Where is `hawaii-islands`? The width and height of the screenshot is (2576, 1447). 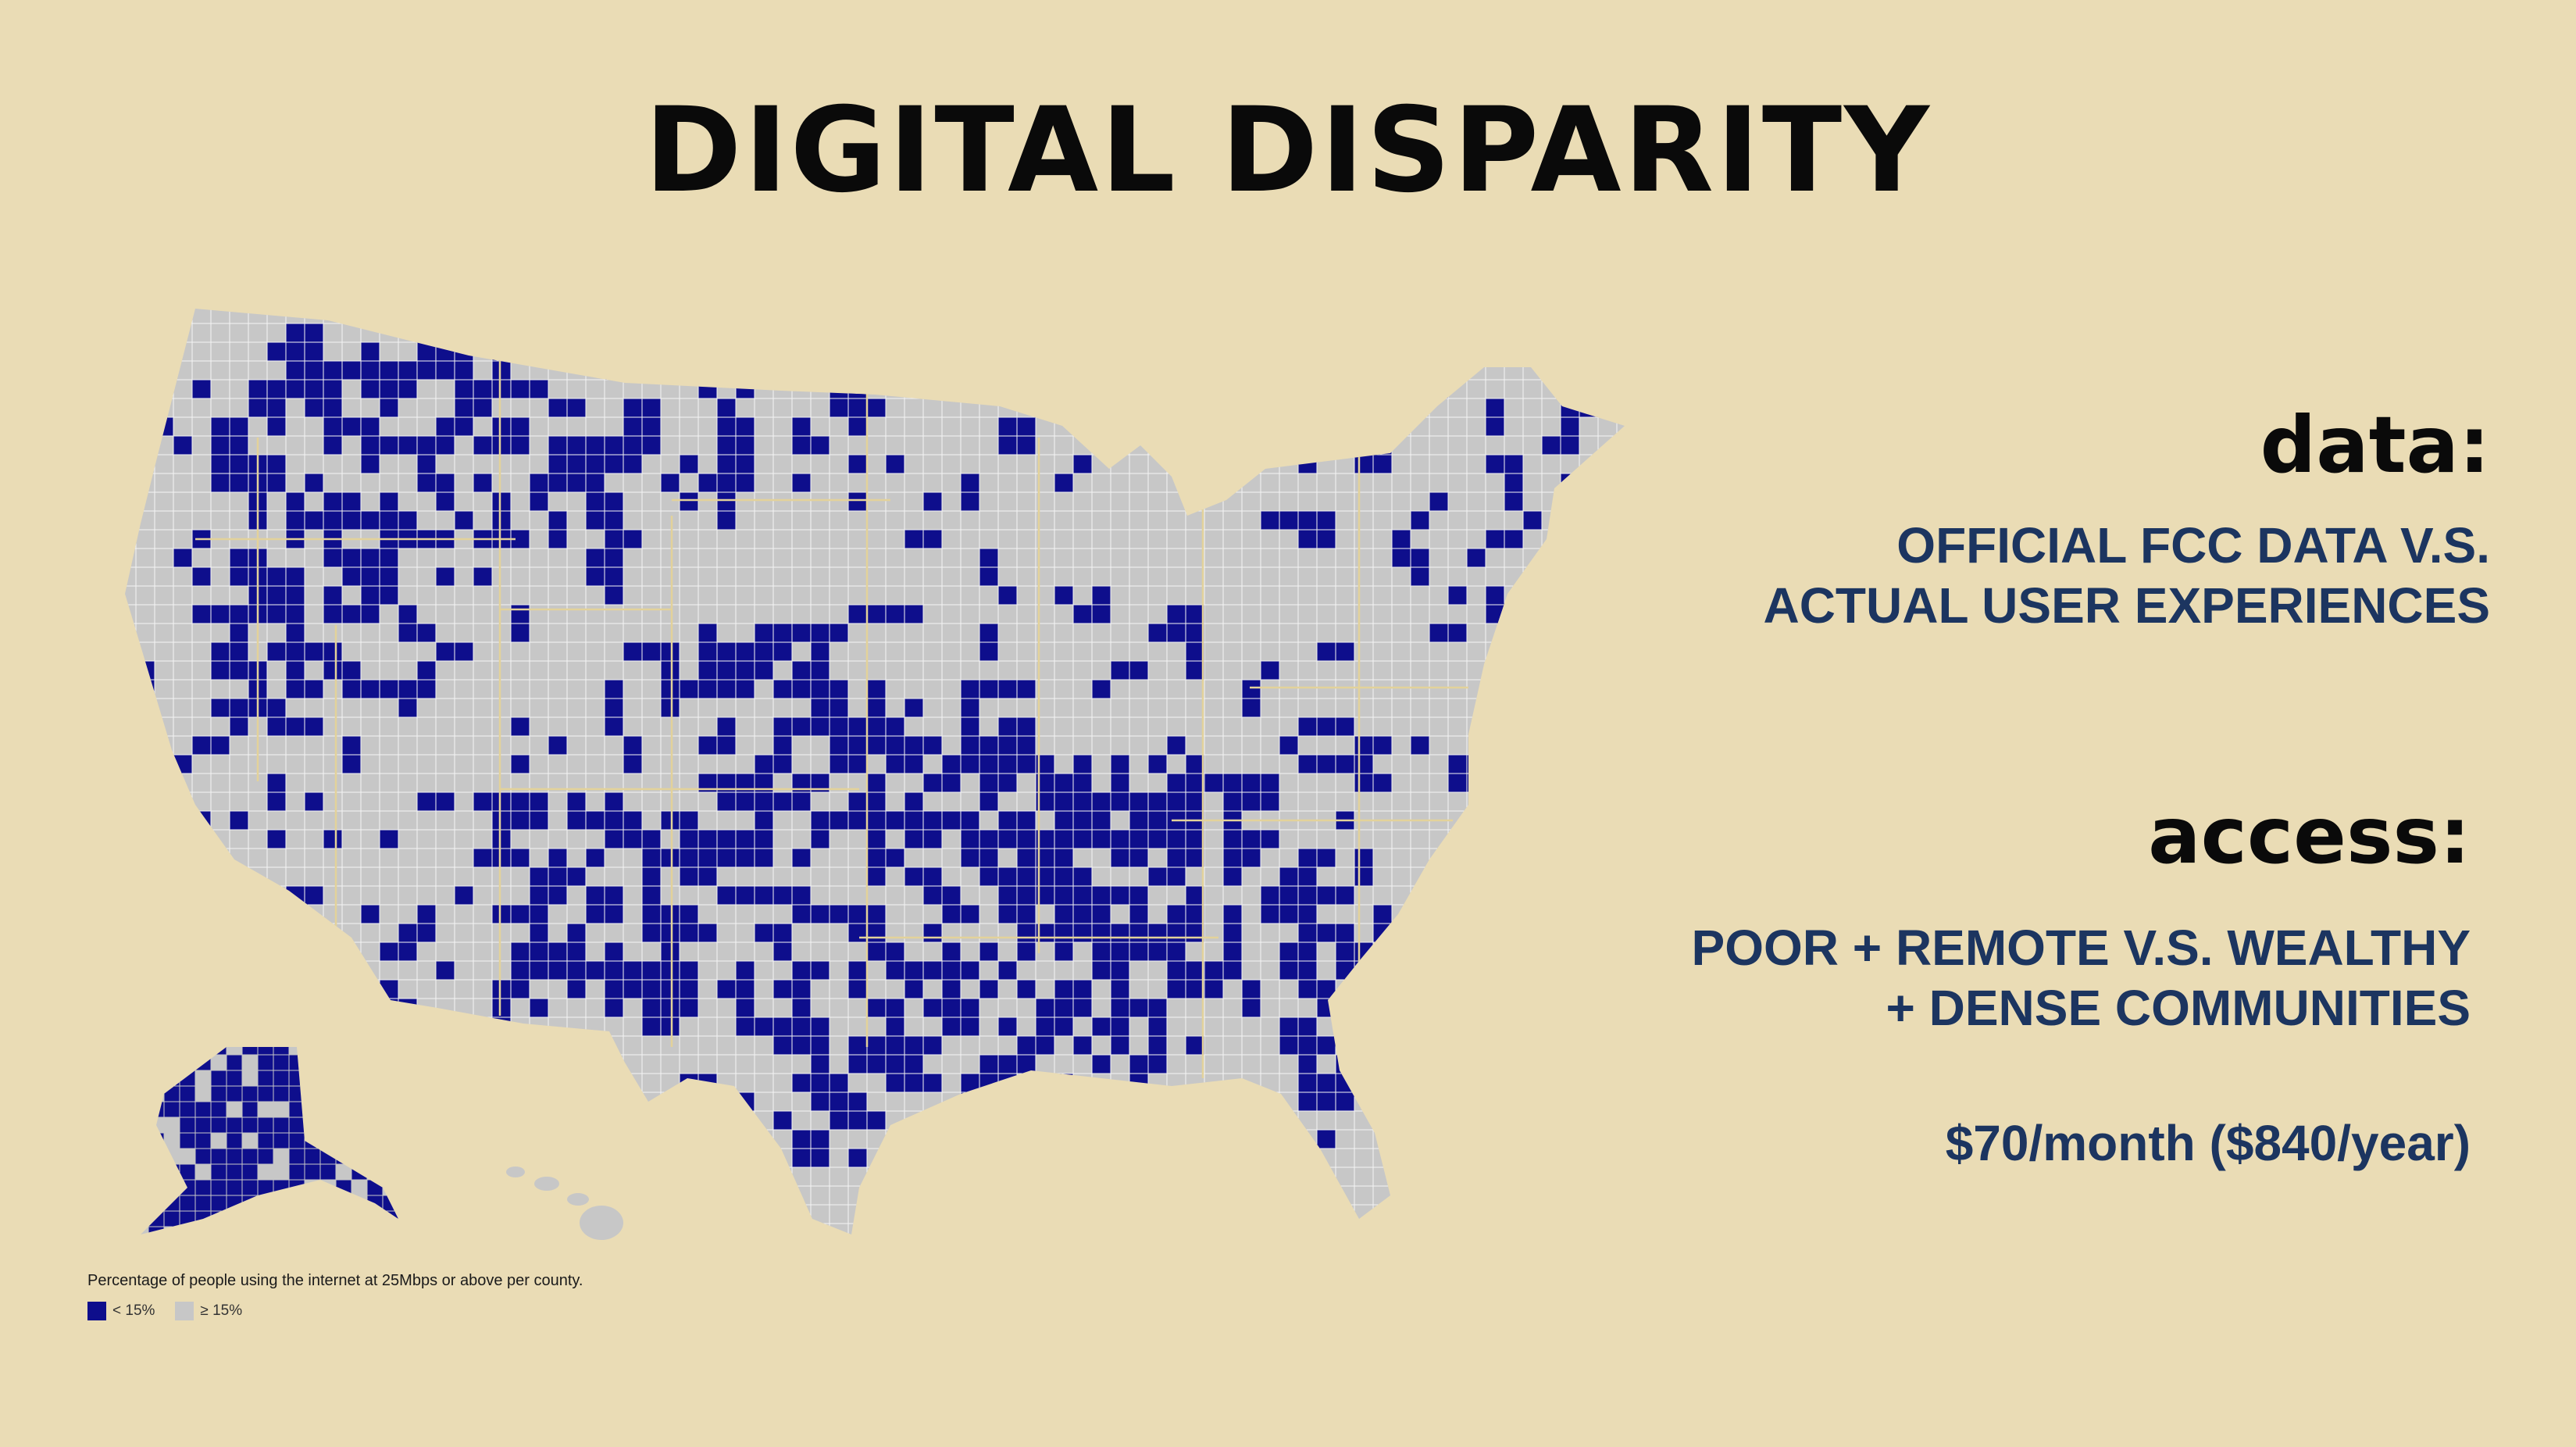 hawaii-islands is located at coordinates (564, 1203).